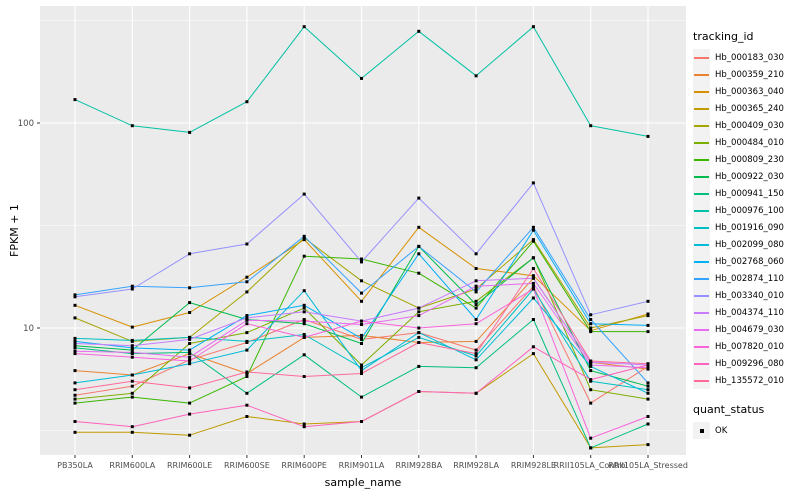  Describe the element at coordinates (749, 244) in the screenshot. I see `legend-item-label: Hb_002099_080` at that location.